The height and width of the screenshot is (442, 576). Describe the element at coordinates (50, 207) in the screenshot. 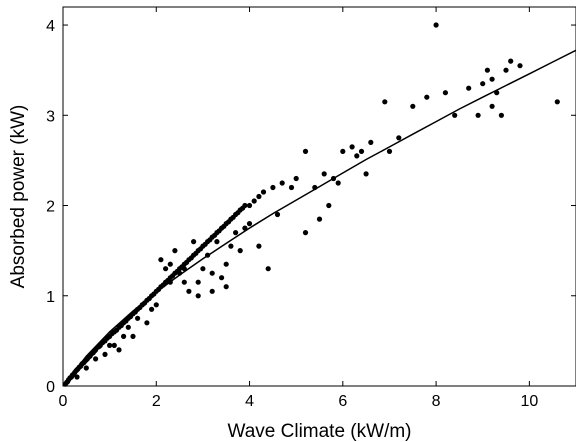

I see `y-tick-label: 2` at that location.